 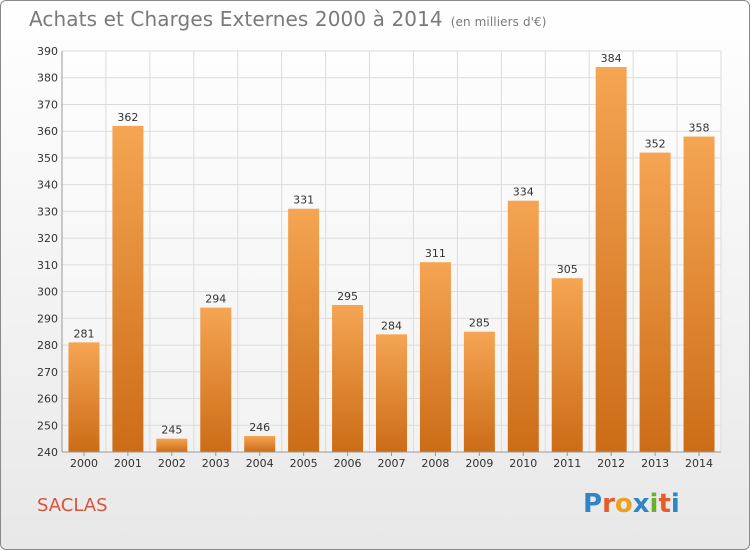 I want to click on y-tick-label: 380, so click(x=47, y=78).